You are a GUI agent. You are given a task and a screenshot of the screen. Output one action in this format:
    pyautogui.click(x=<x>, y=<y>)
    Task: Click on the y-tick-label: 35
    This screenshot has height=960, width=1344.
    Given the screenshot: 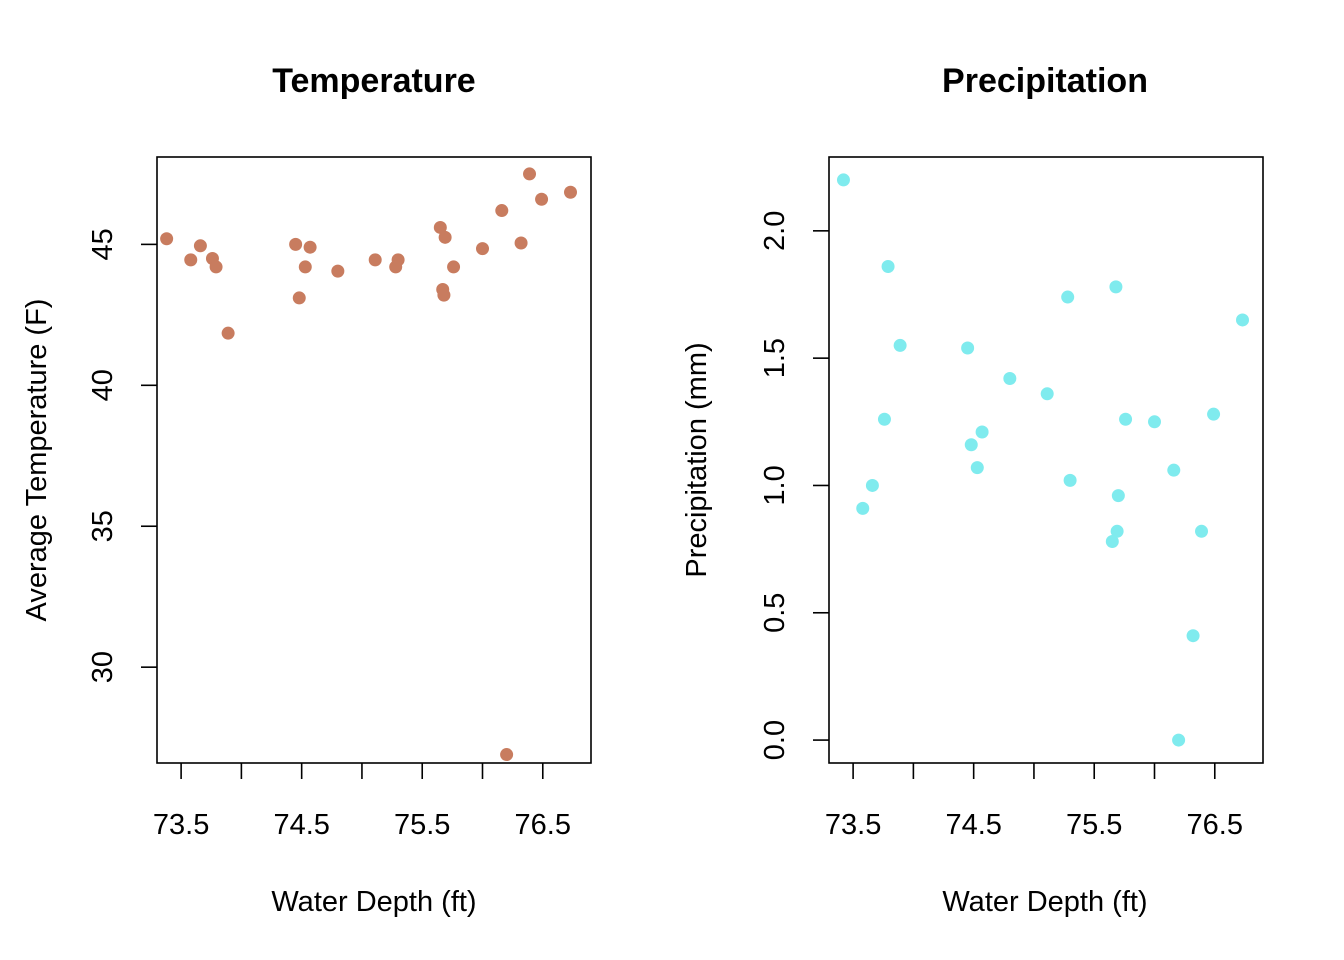 What is the action you would take?
    pyautogui.click(x=103, y=526)
    